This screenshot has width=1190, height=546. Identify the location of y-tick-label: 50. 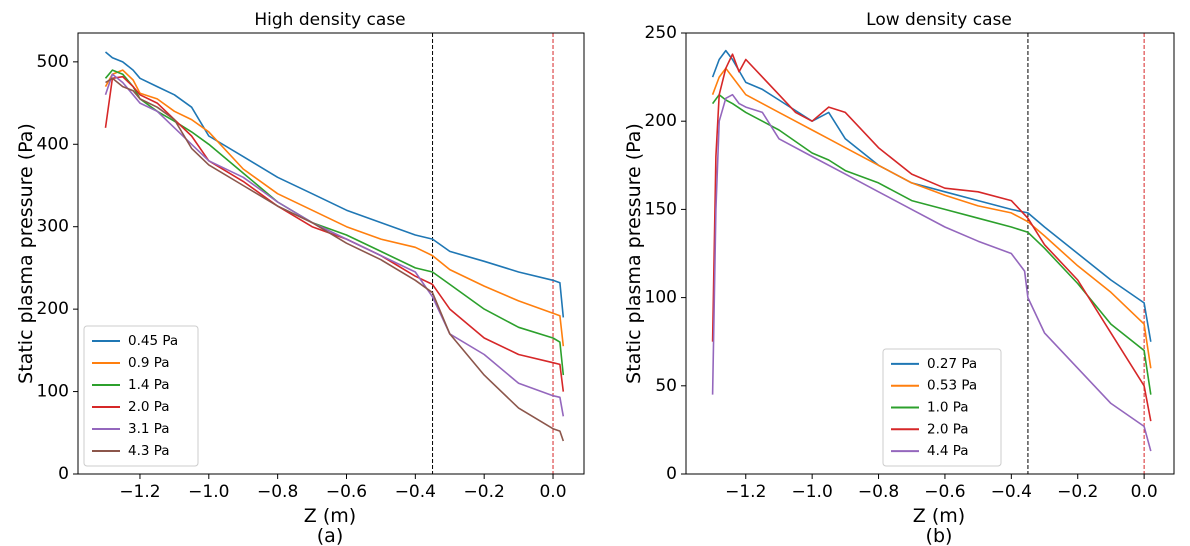
(666, 386).